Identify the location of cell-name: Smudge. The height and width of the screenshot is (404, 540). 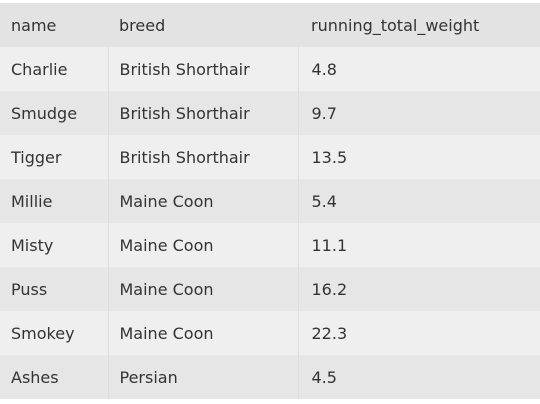
(54, 113).